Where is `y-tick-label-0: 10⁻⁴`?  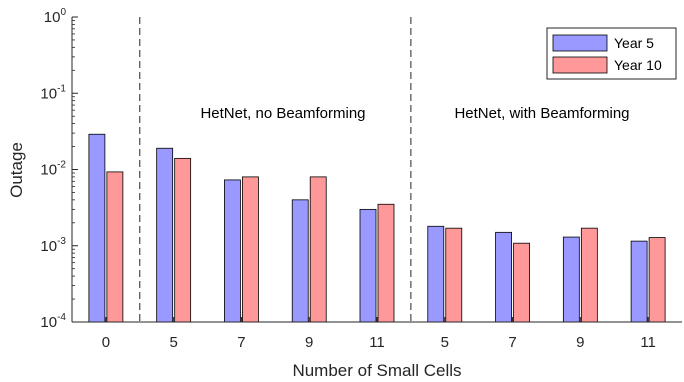
y-tick-label-0: 10⁻⁴ is located at coordinates (53, 321).